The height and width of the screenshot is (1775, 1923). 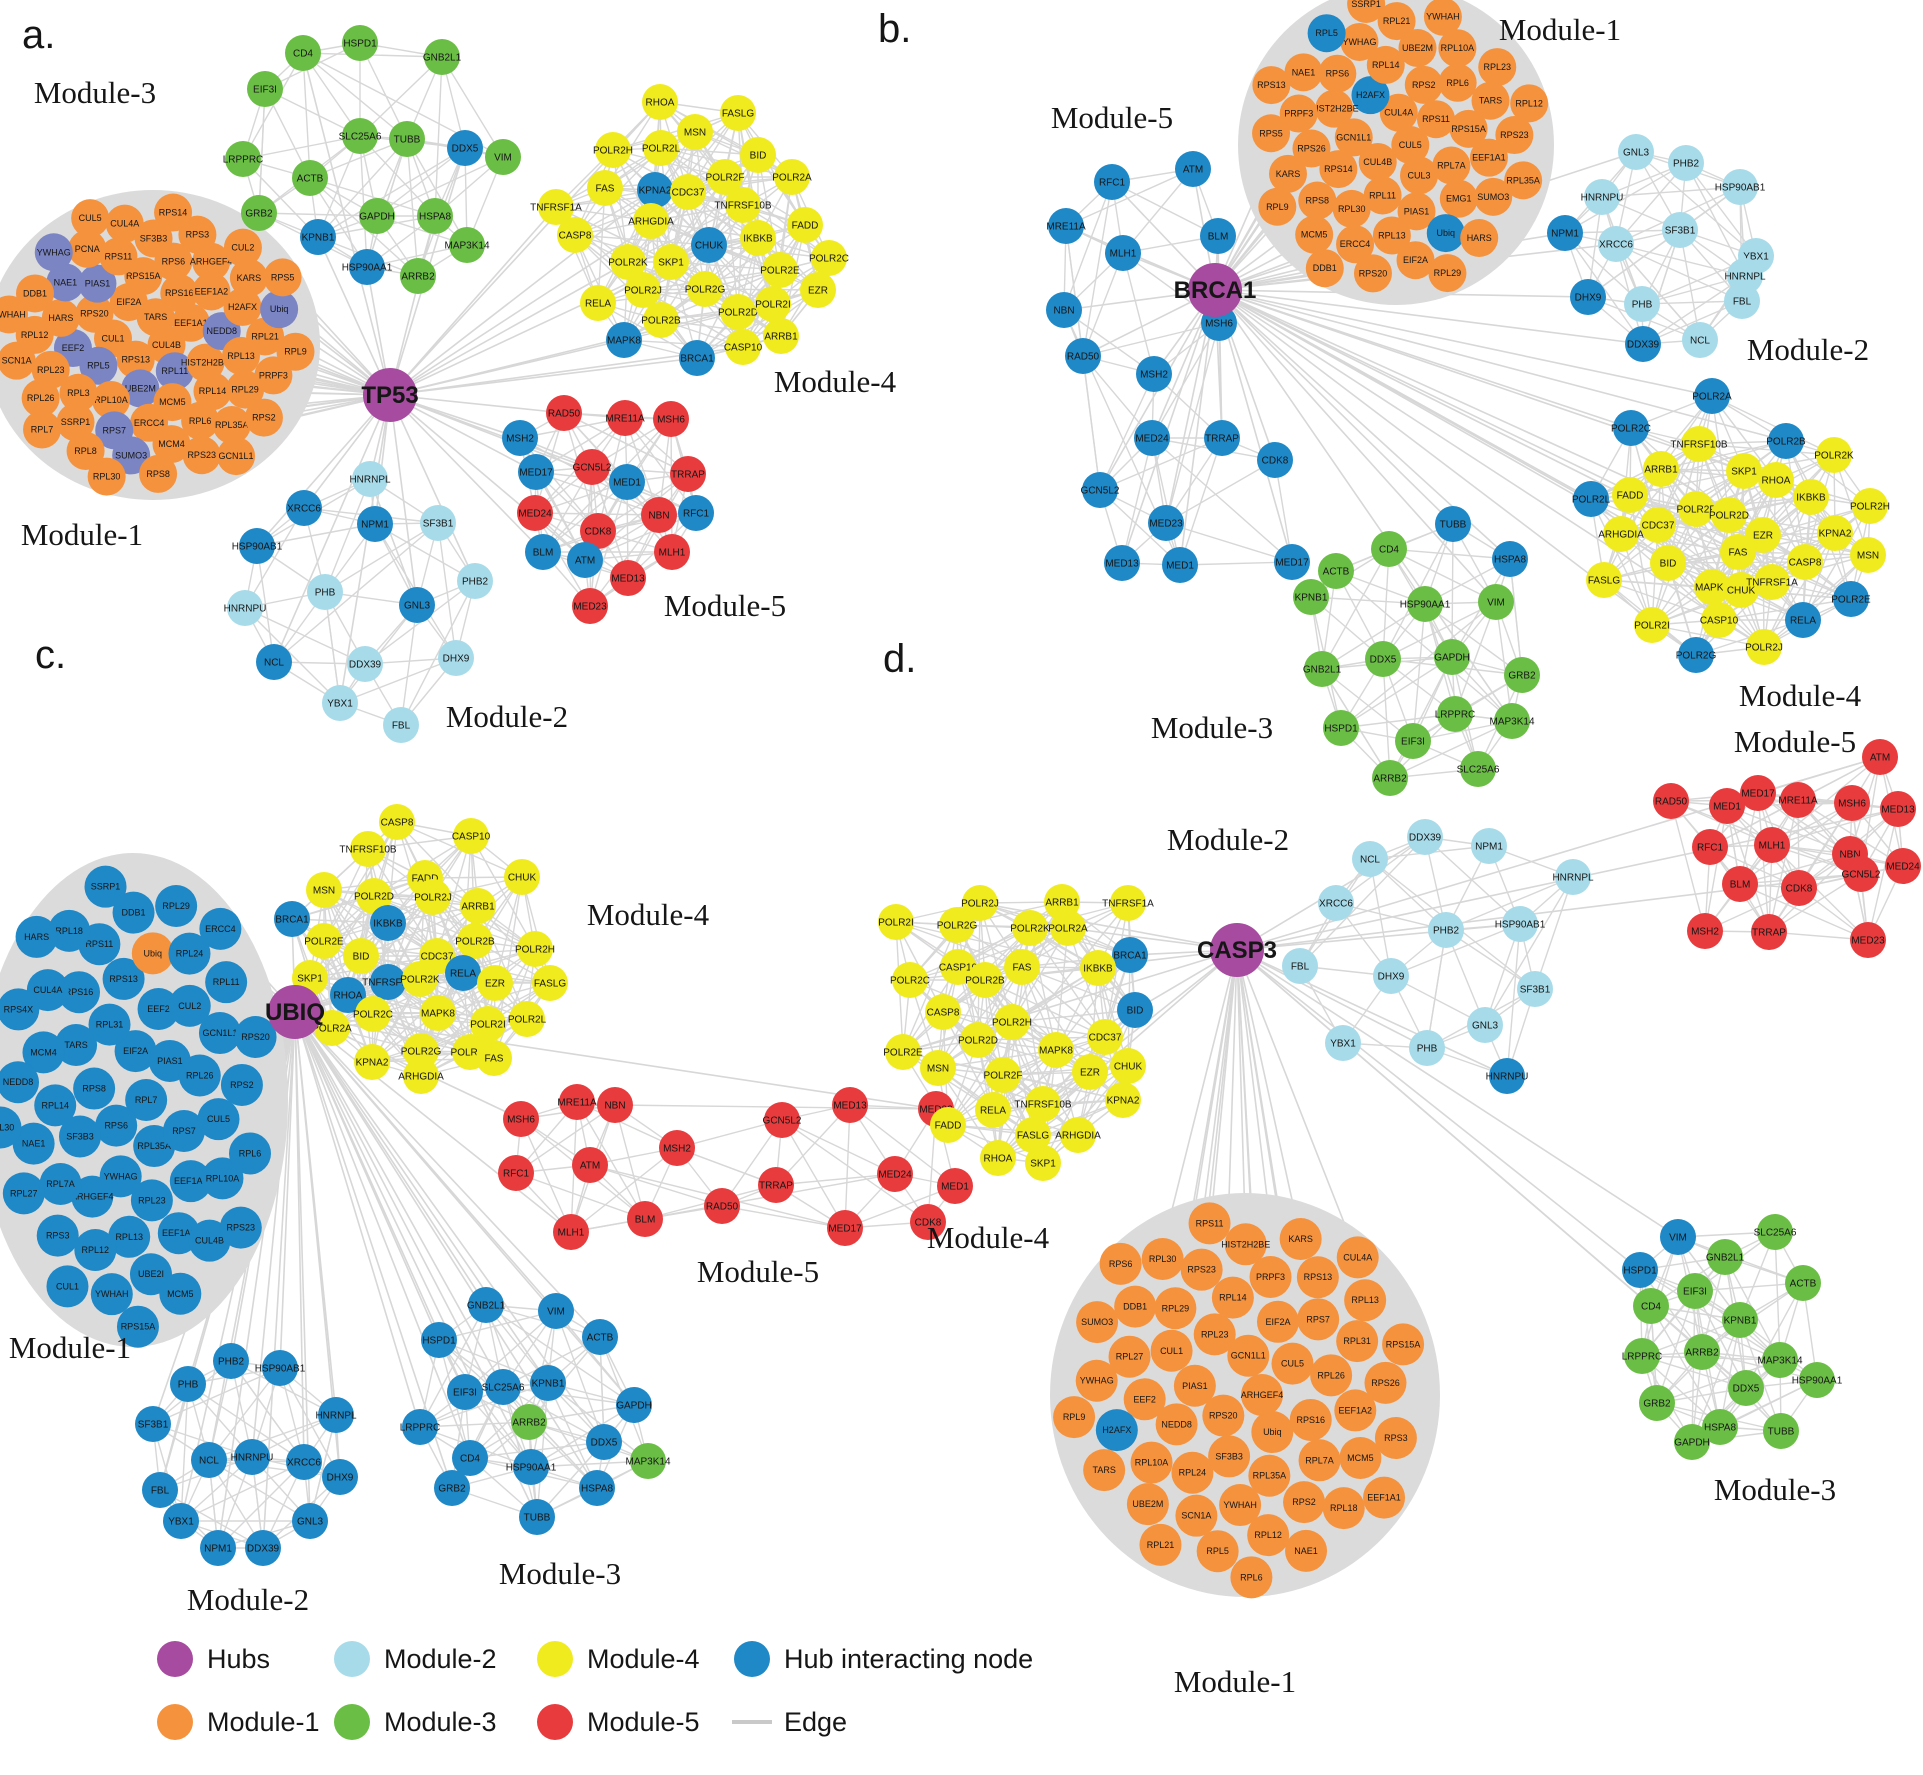 I want to click on legend-label: Hub interacting node, so click(x=908, y=1659).